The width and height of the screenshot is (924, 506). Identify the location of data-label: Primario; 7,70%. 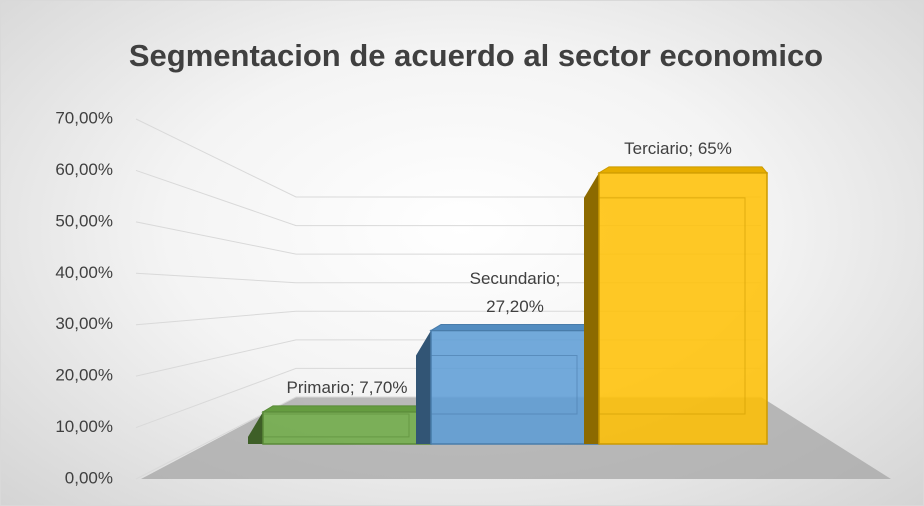
(347, 387).